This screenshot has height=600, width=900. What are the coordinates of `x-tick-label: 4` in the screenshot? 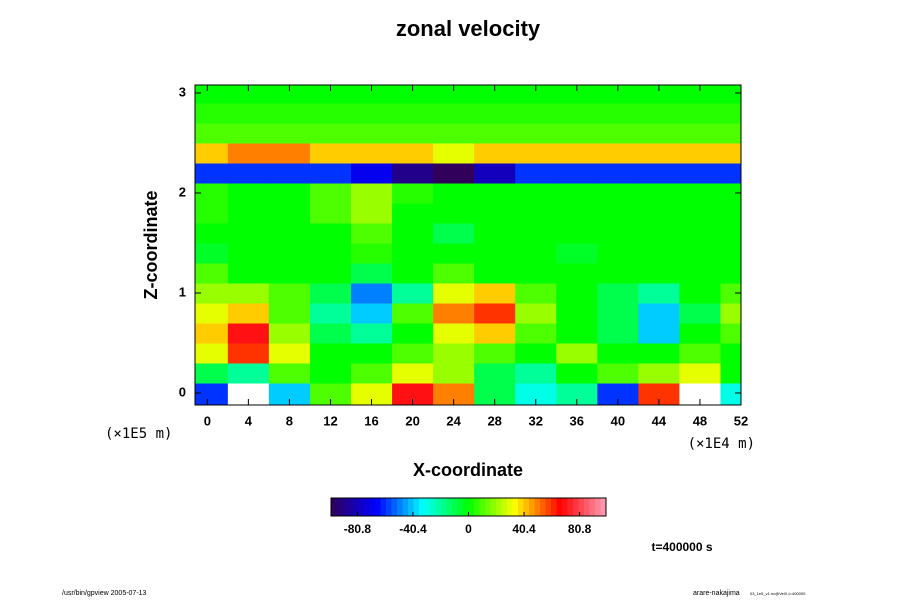 It's located at (249, 420).